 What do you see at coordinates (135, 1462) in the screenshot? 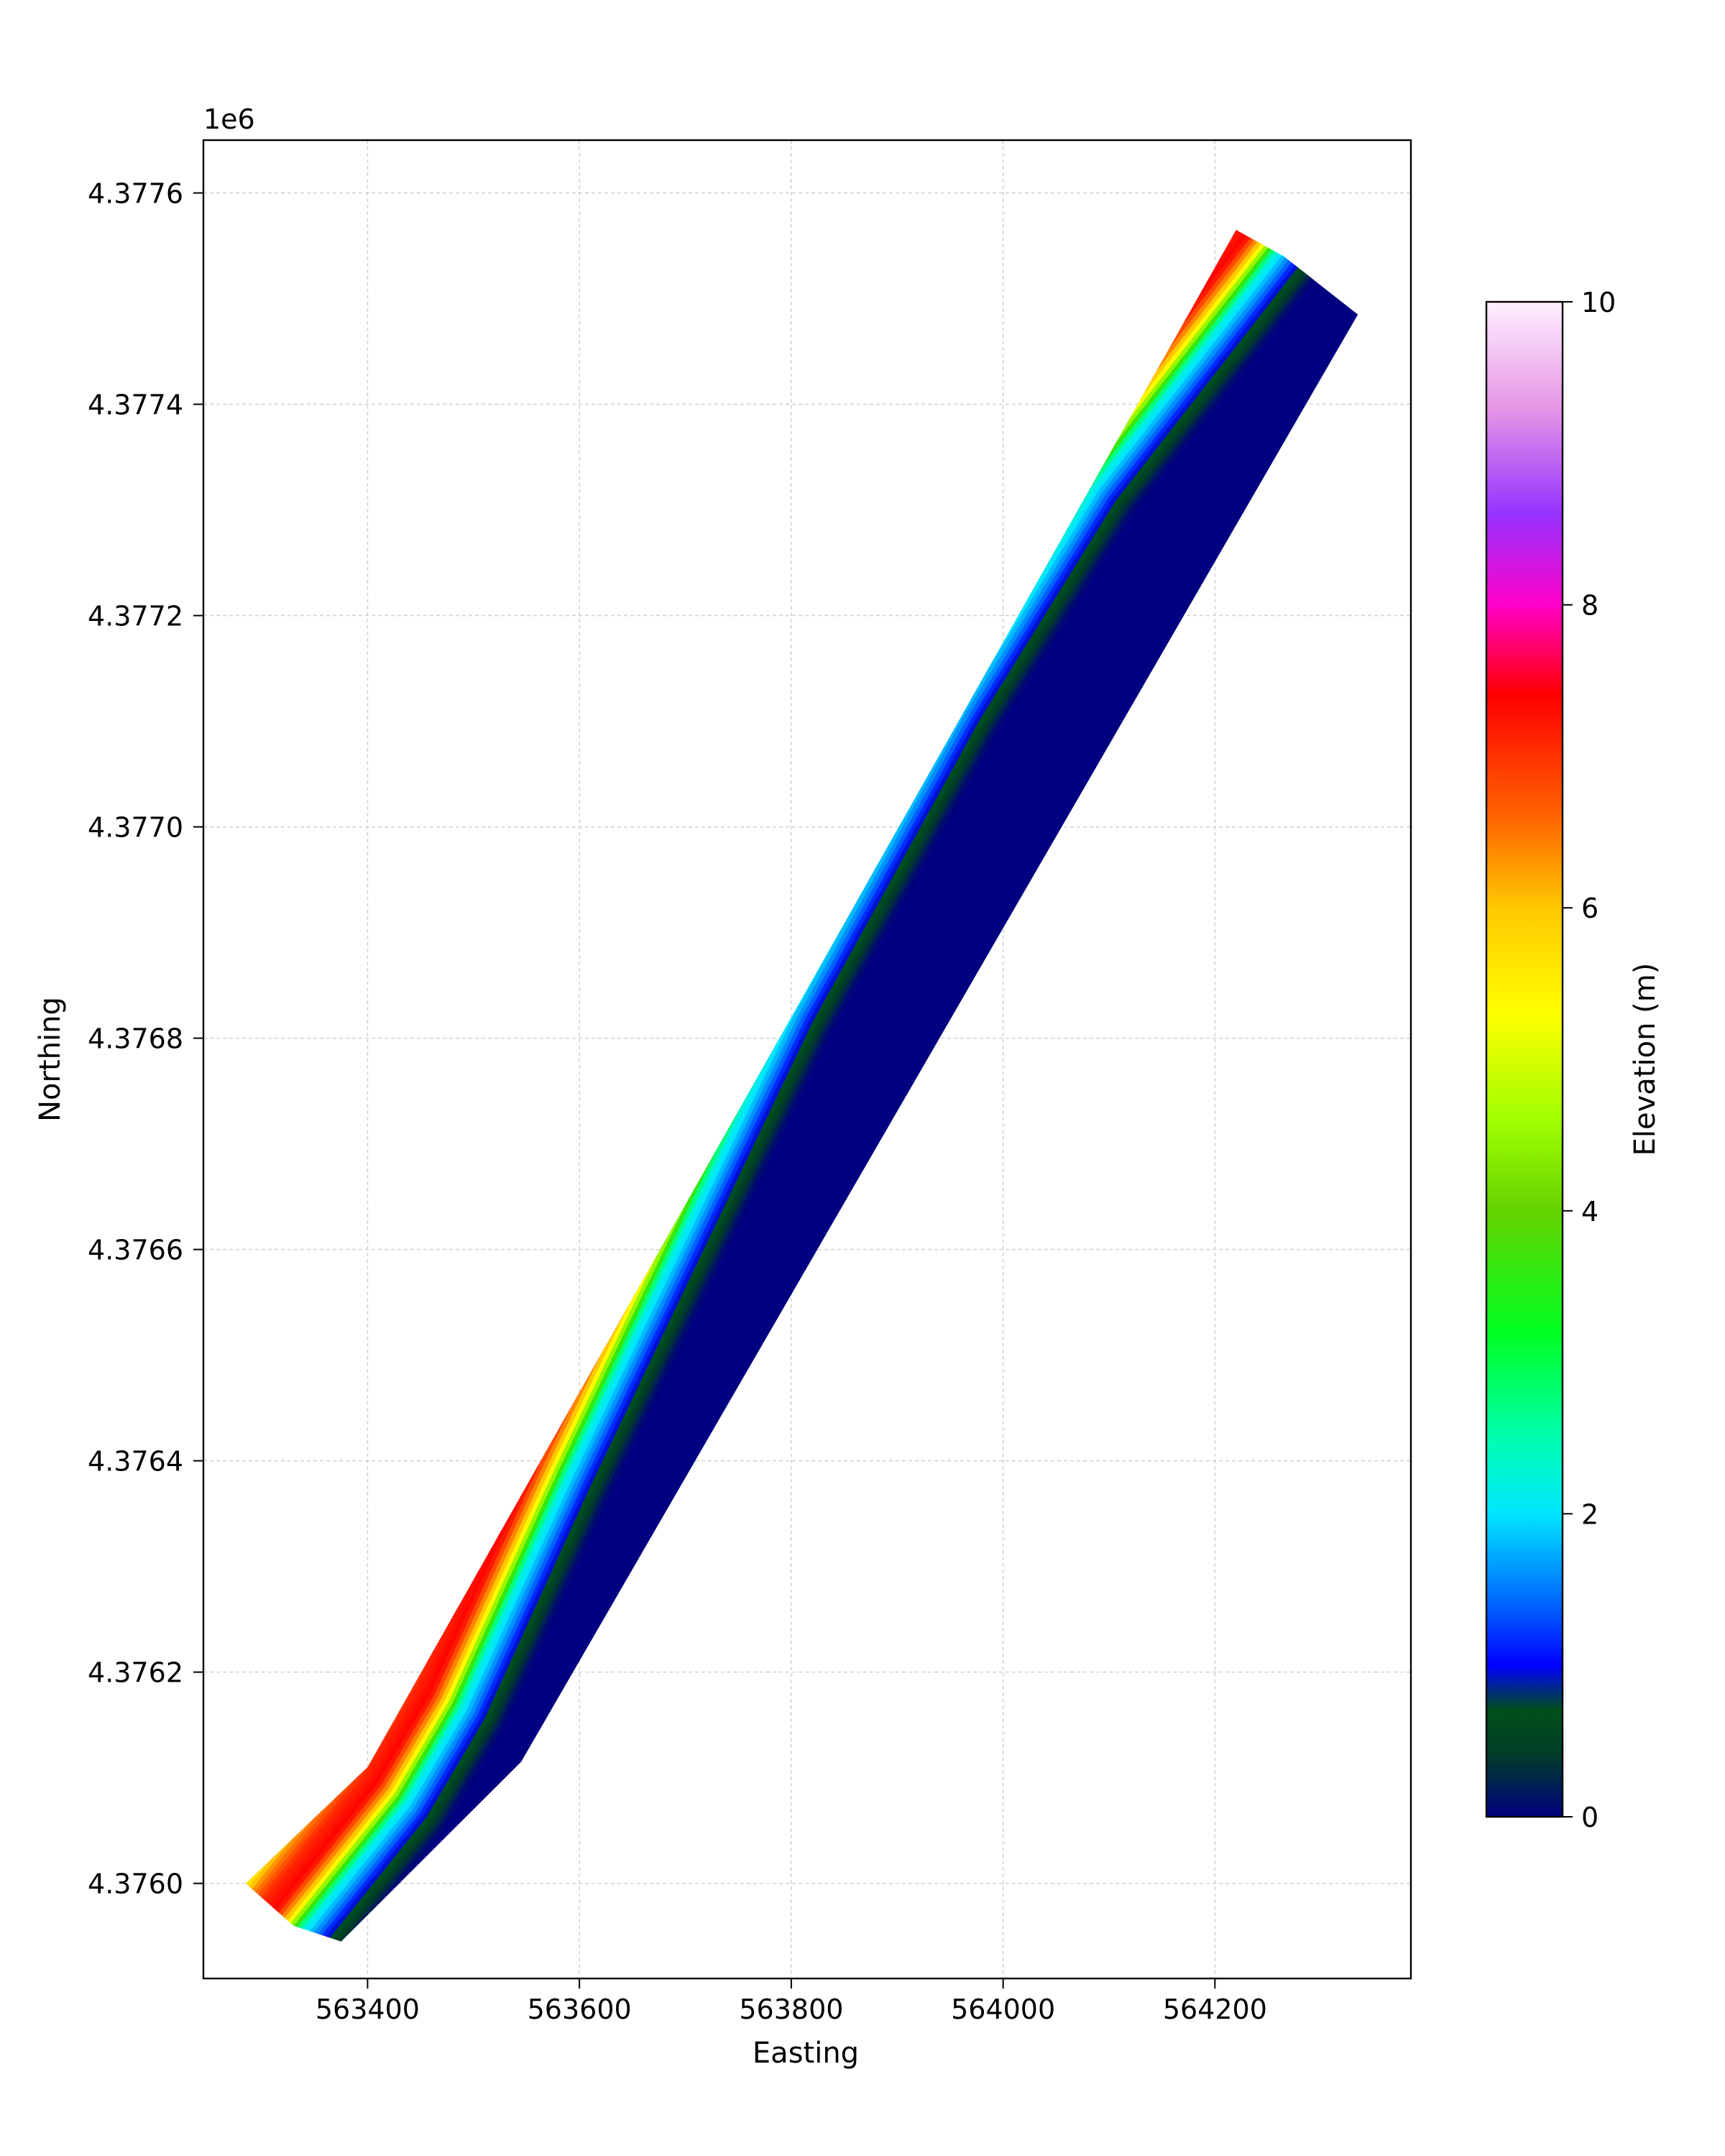
I see `y-tick-label: 4.3764` at bounding box center [135, 1462].